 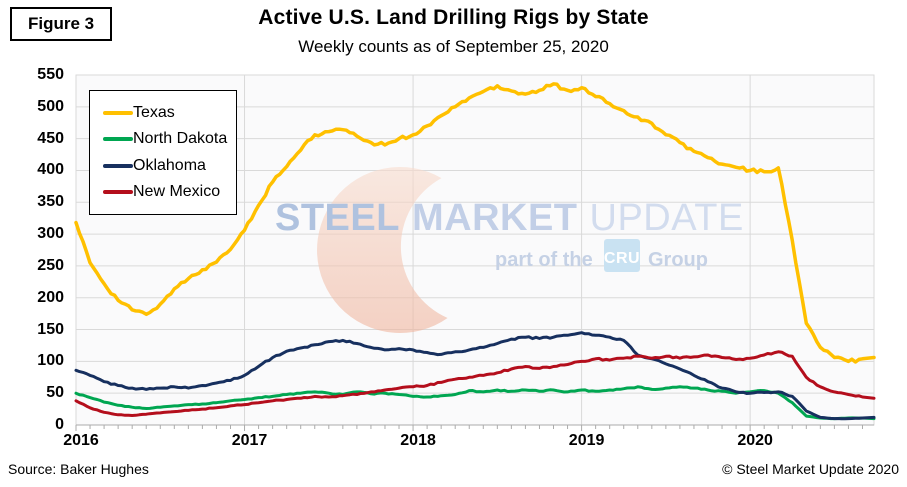 What do you see at coordinates (50, 297) in the screenshot?
I see `y-axis-label-200: 200` at bounding box center [50, 297].